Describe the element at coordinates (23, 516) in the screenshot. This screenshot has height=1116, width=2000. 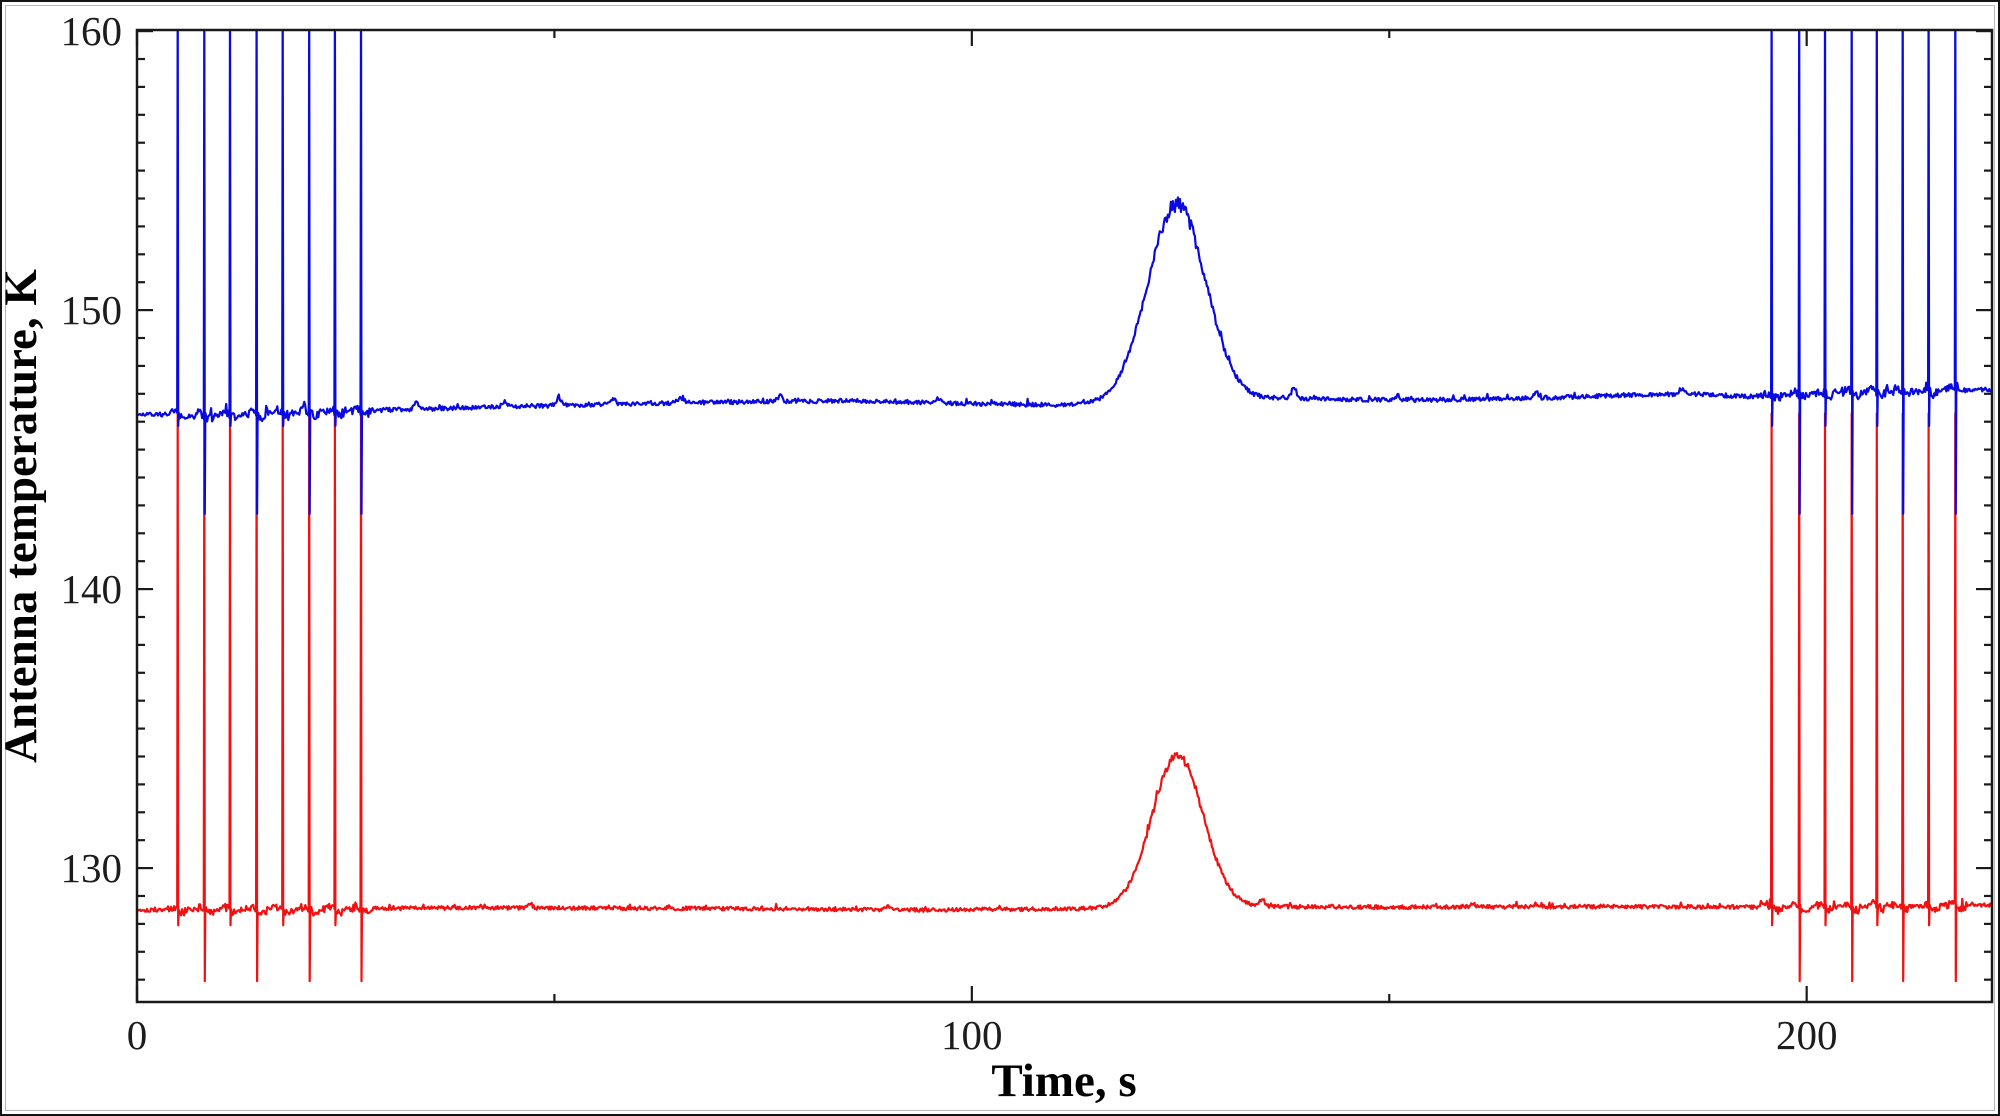
I see `y-axis-title: Antenna temperature, K` at that location.